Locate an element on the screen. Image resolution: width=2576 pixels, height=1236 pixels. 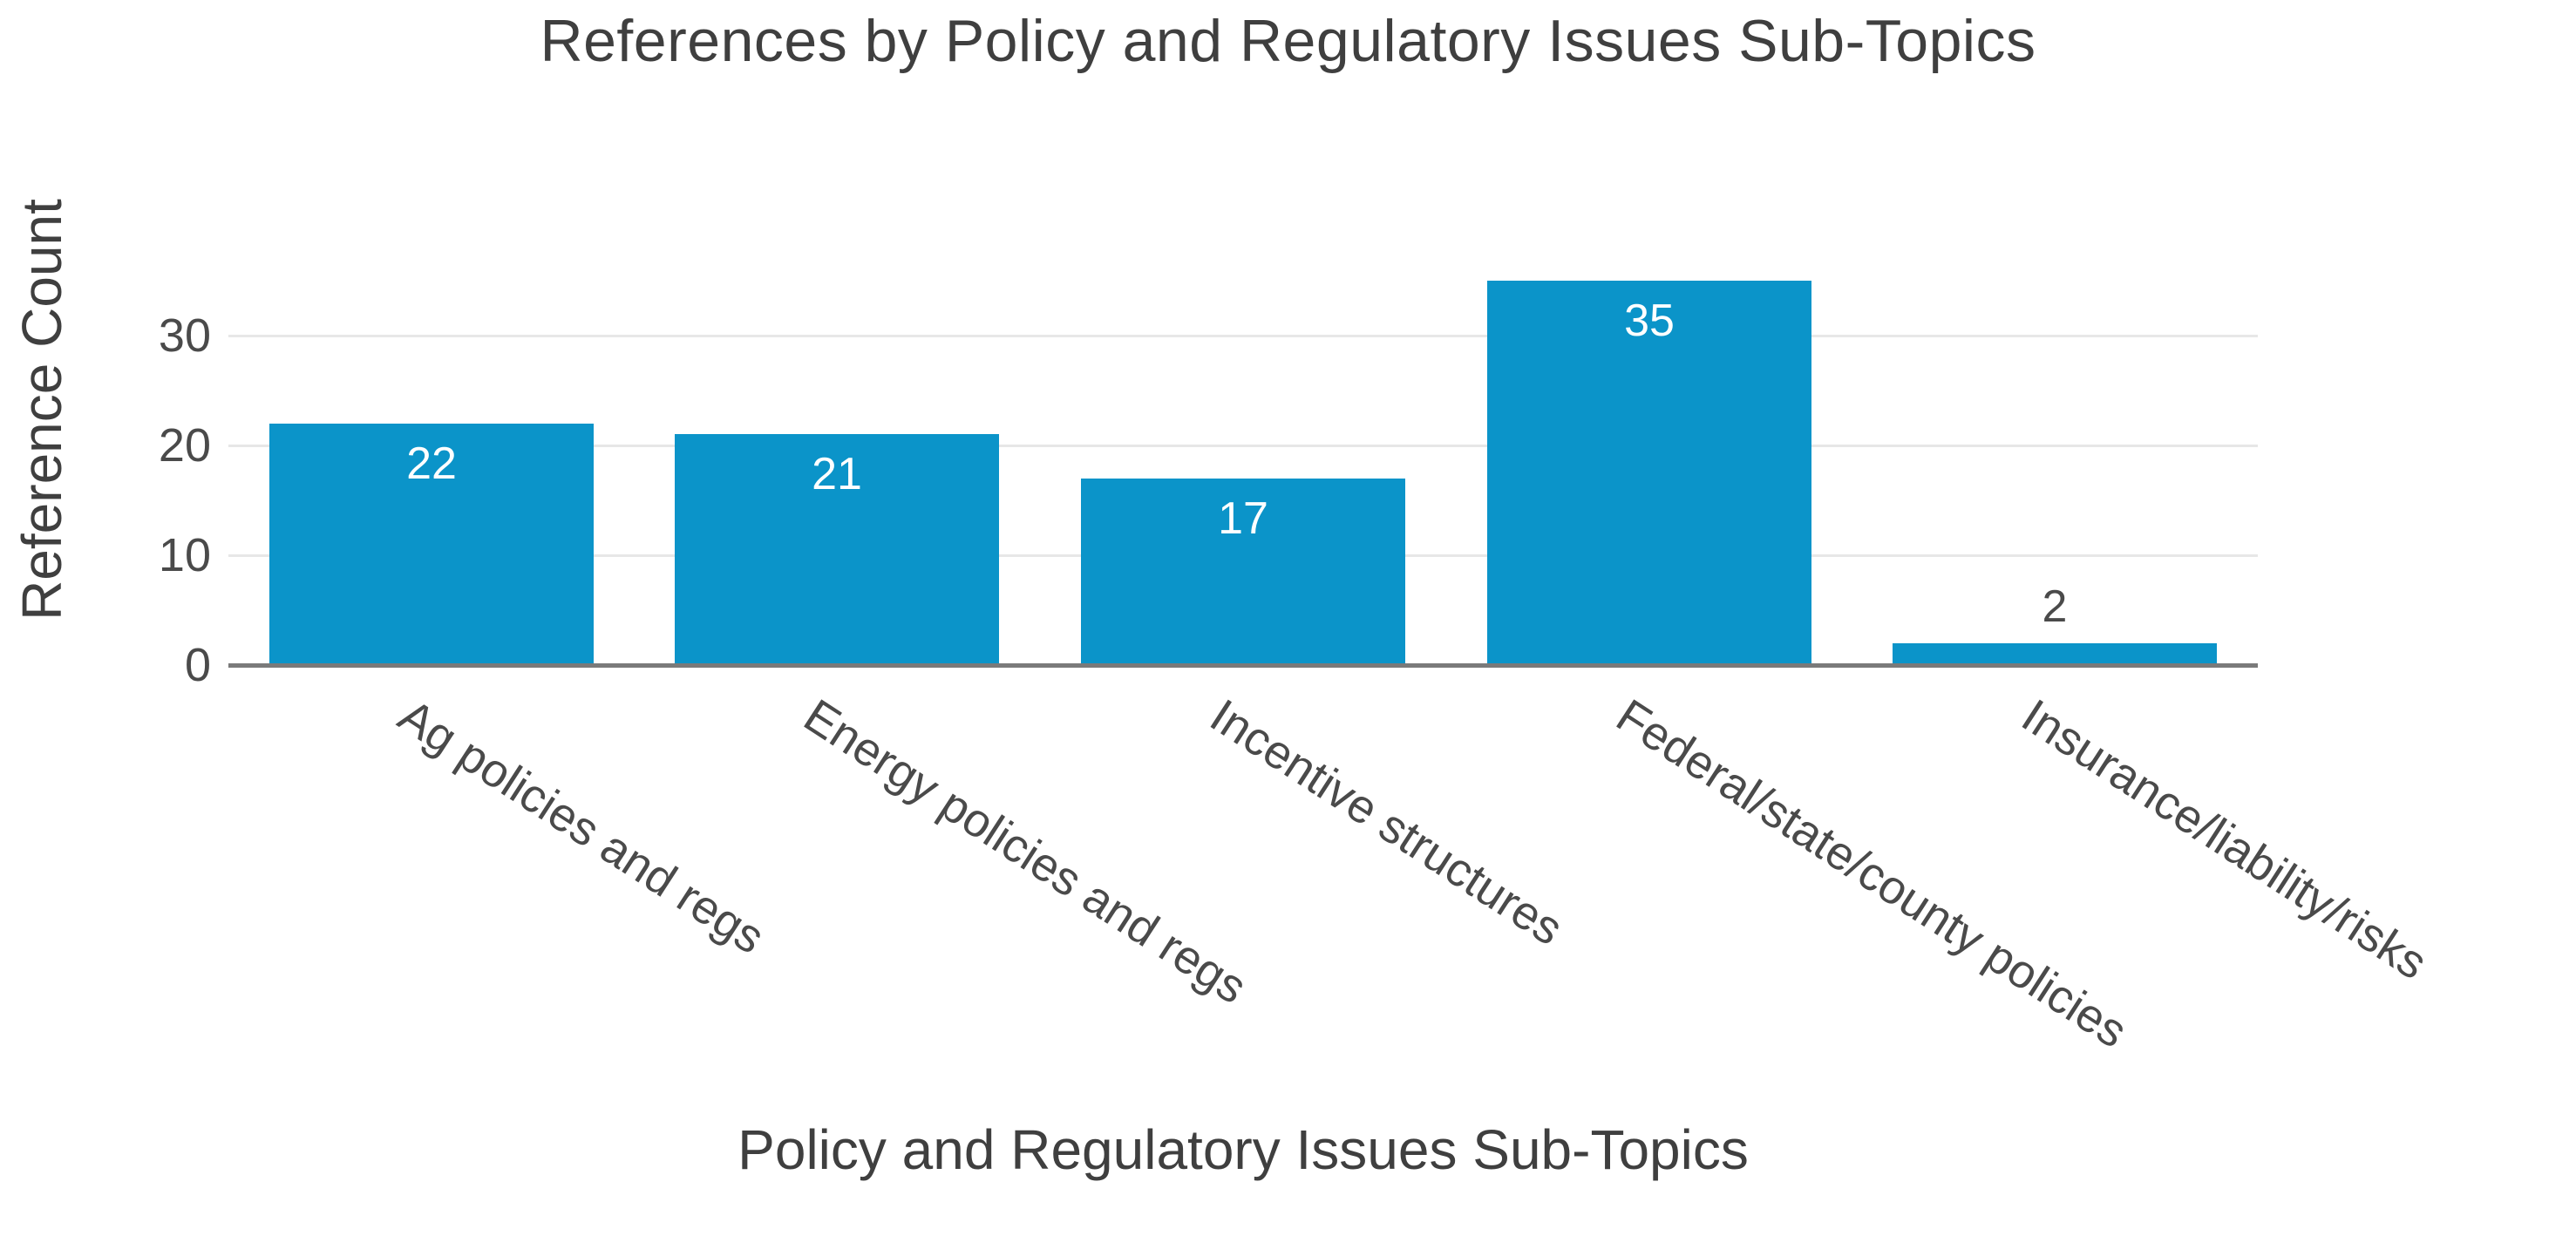
x-tick-label: Insurance/liability/risks is located at coordinates (2224, 839).